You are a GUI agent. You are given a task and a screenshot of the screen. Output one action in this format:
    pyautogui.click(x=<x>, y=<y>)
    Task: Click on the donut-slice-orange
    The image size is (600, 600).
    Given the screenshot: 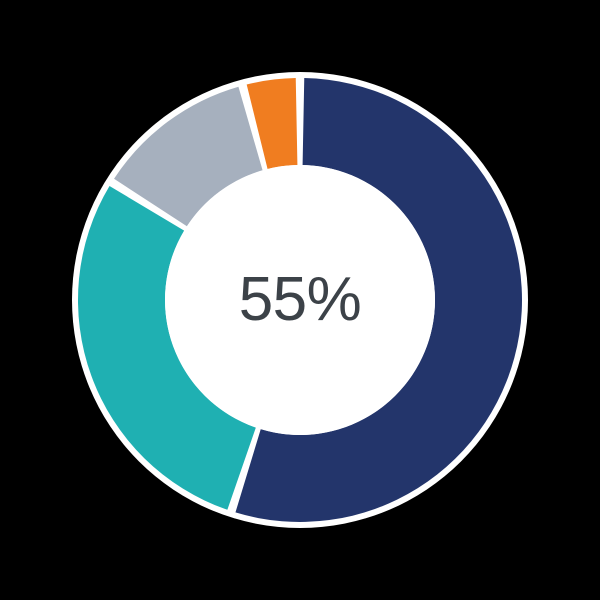 What is the action you would take?
    pyautogui.click(x=272, y=123)
    